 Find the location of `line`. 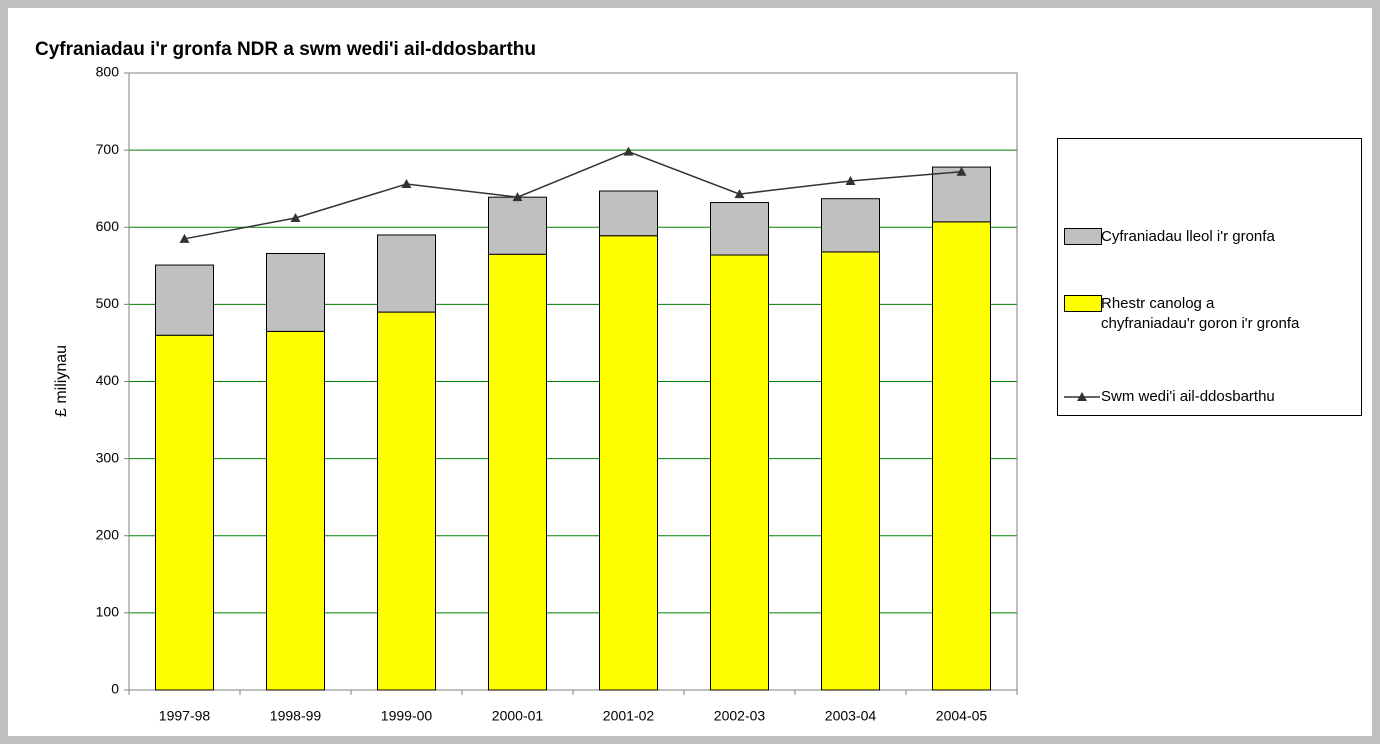

line is located at coordinates (573, 195).